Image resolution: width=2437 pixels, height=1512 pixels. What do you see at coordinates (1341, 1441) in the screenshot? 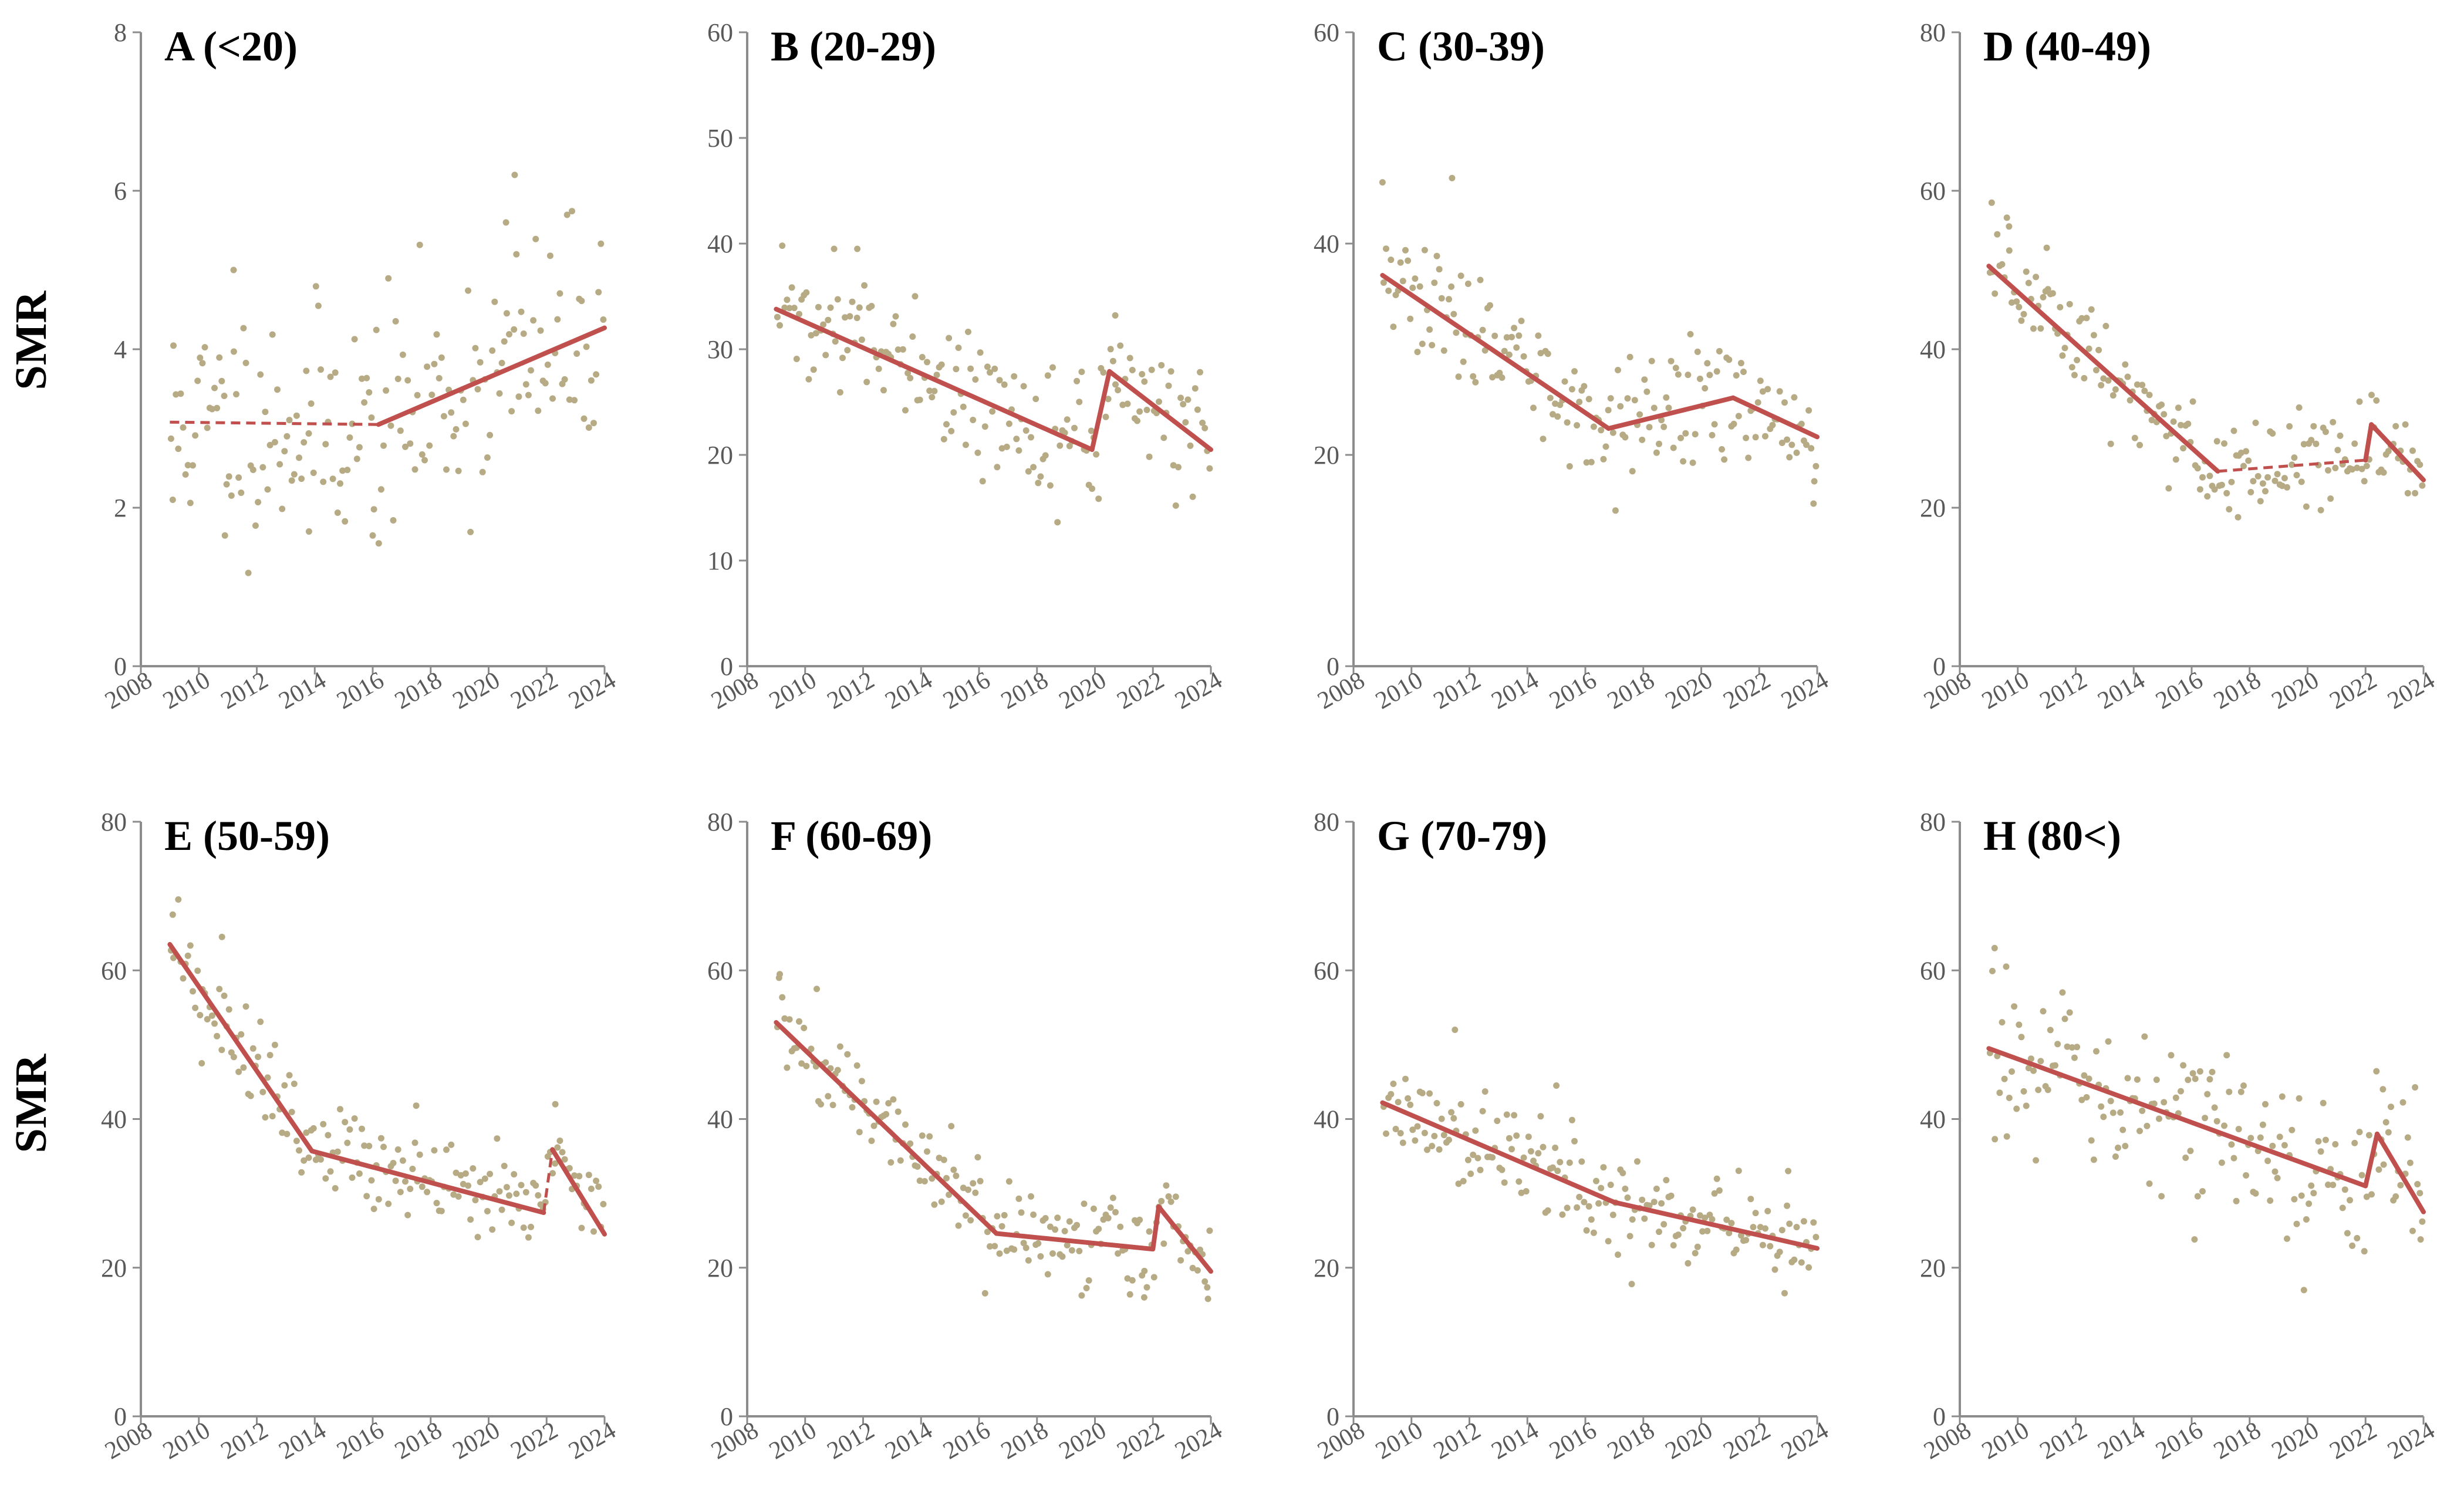
I see `x-tick-label: 2008` at bounding box center [1341, 1441].